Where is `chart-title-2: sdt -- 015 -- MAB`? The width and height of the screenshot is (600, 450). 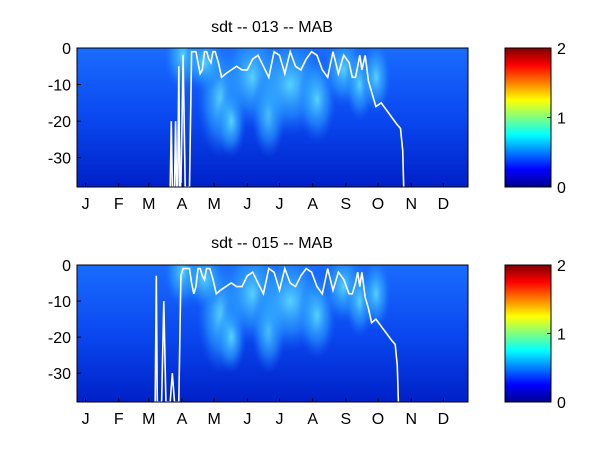
chart-title-2: sdt -- 015 -- MAB is located at coordinates (272, 243).